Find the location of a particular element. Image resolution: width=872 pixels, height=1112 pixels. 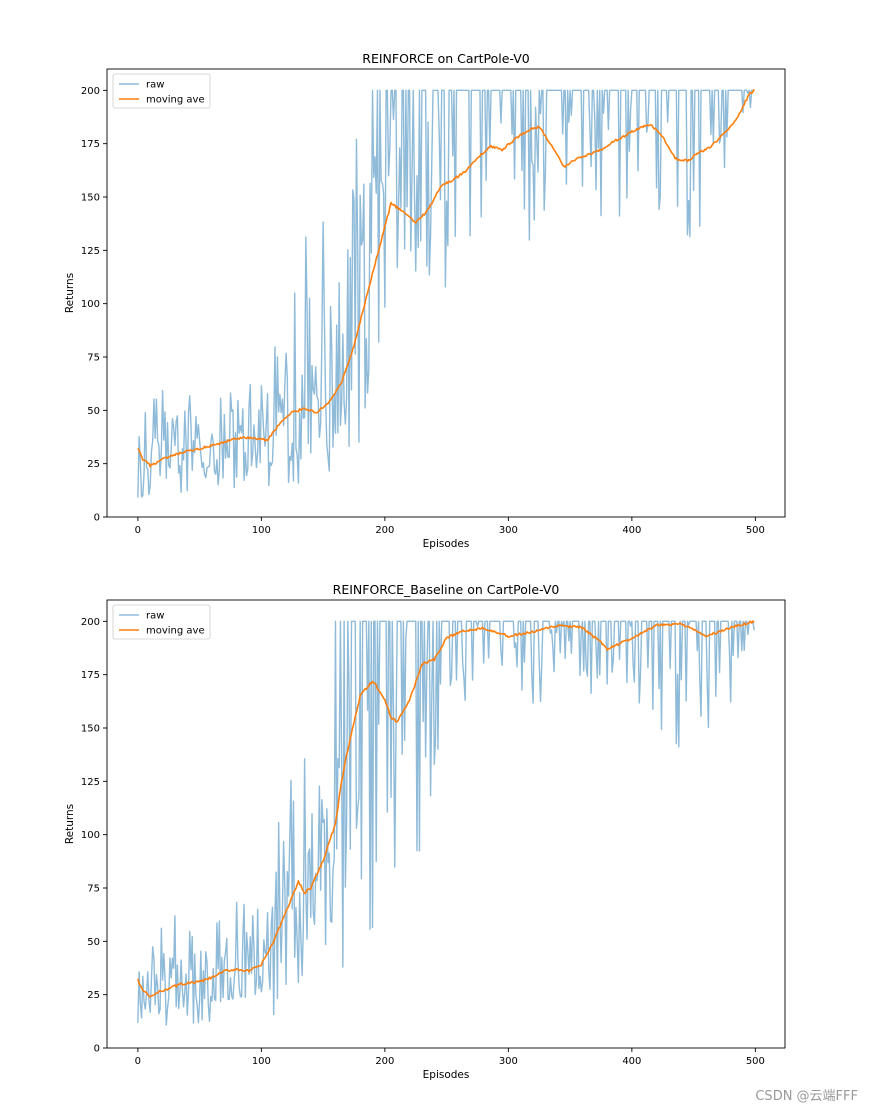

chart-title: REINFORCE_Baseline on CartPole-V0 is located at coordinates (446, 589).